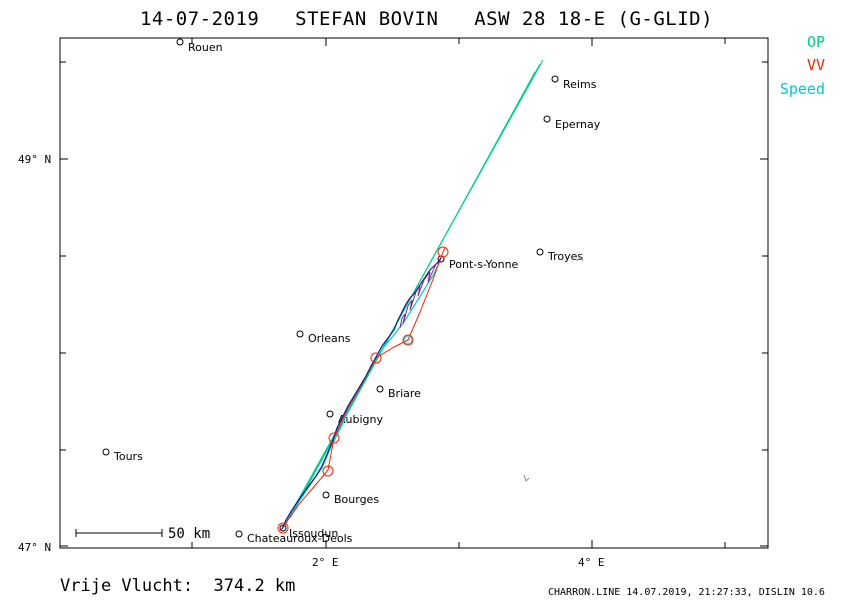 This screenshot has height=603, width=853. Describe the element at coordinates (119, 533) in the screenshot. I see `scale-bar` at that location.